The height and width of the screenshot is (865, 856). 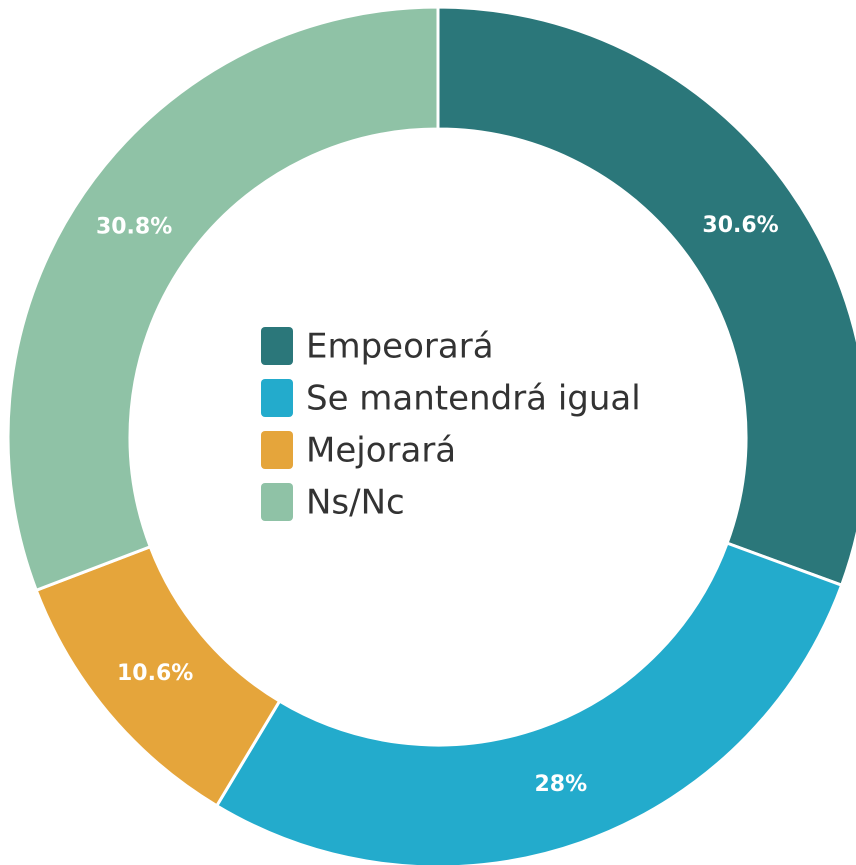 I want to click on legend-label: Se mantendrá igual, so click(x=473, y=399).